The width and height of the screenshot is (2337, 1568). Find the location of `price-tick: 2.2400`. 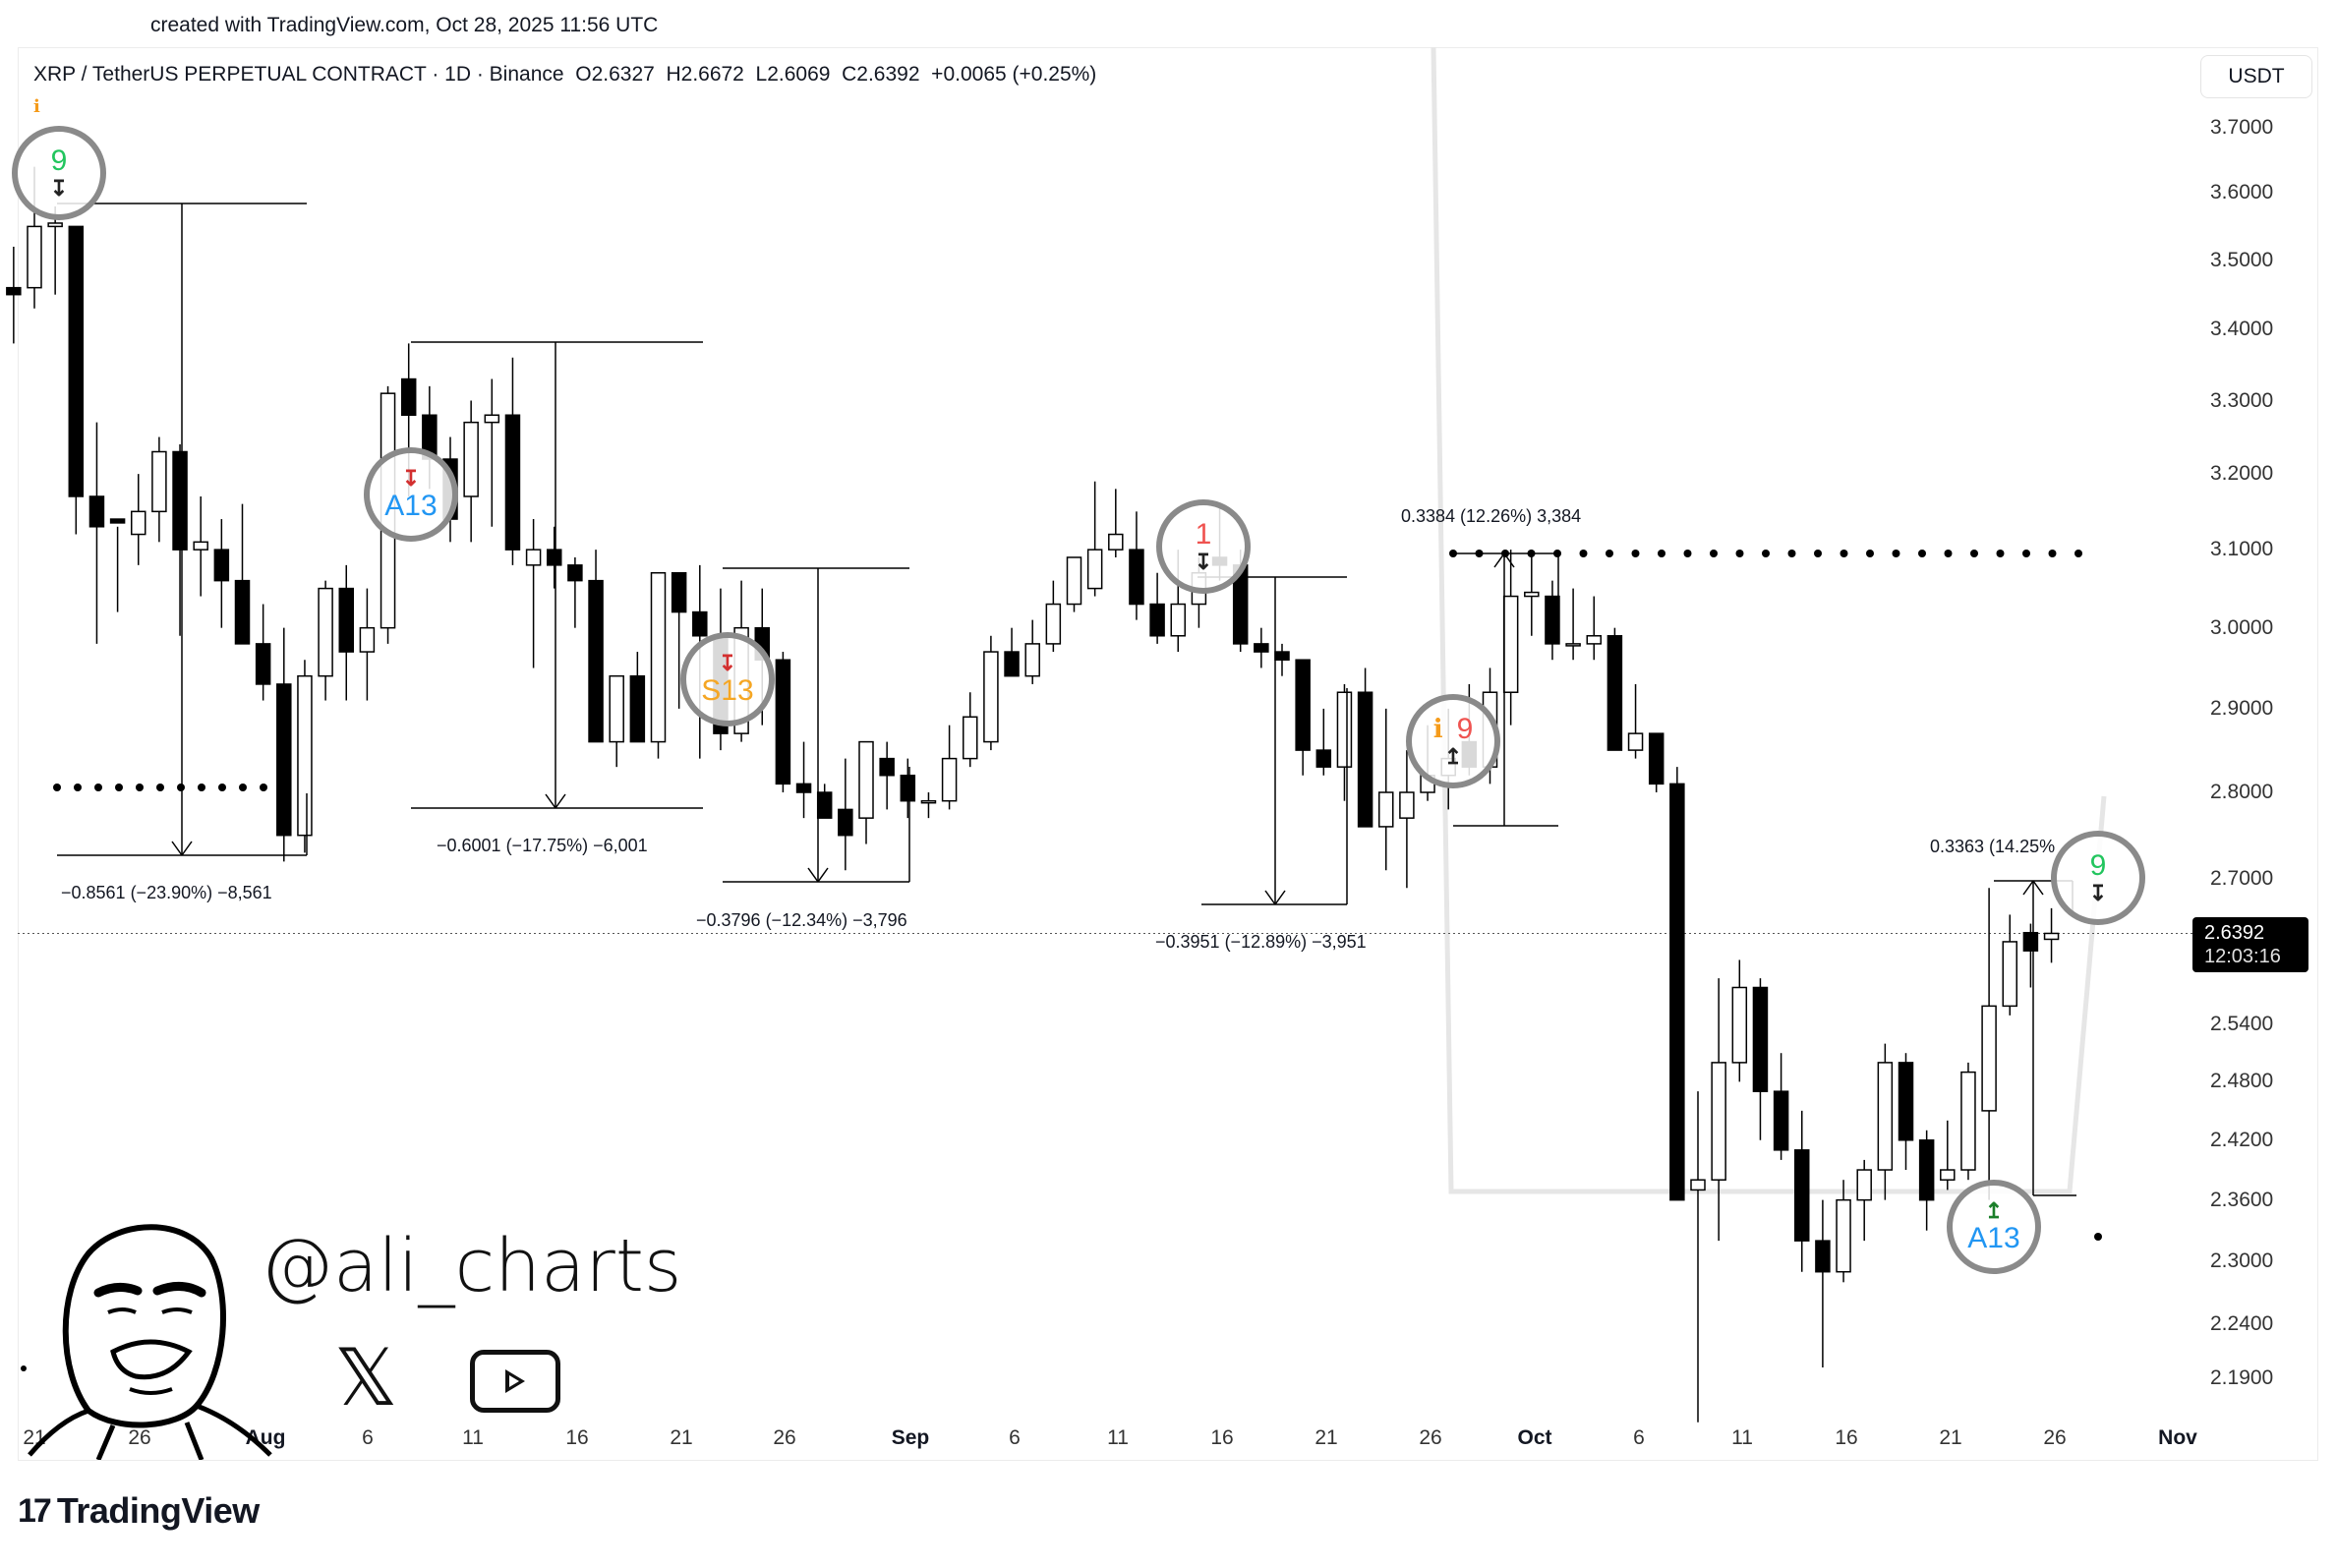

price-tick: 2.2400 is located at coordinates (2242, 1324).